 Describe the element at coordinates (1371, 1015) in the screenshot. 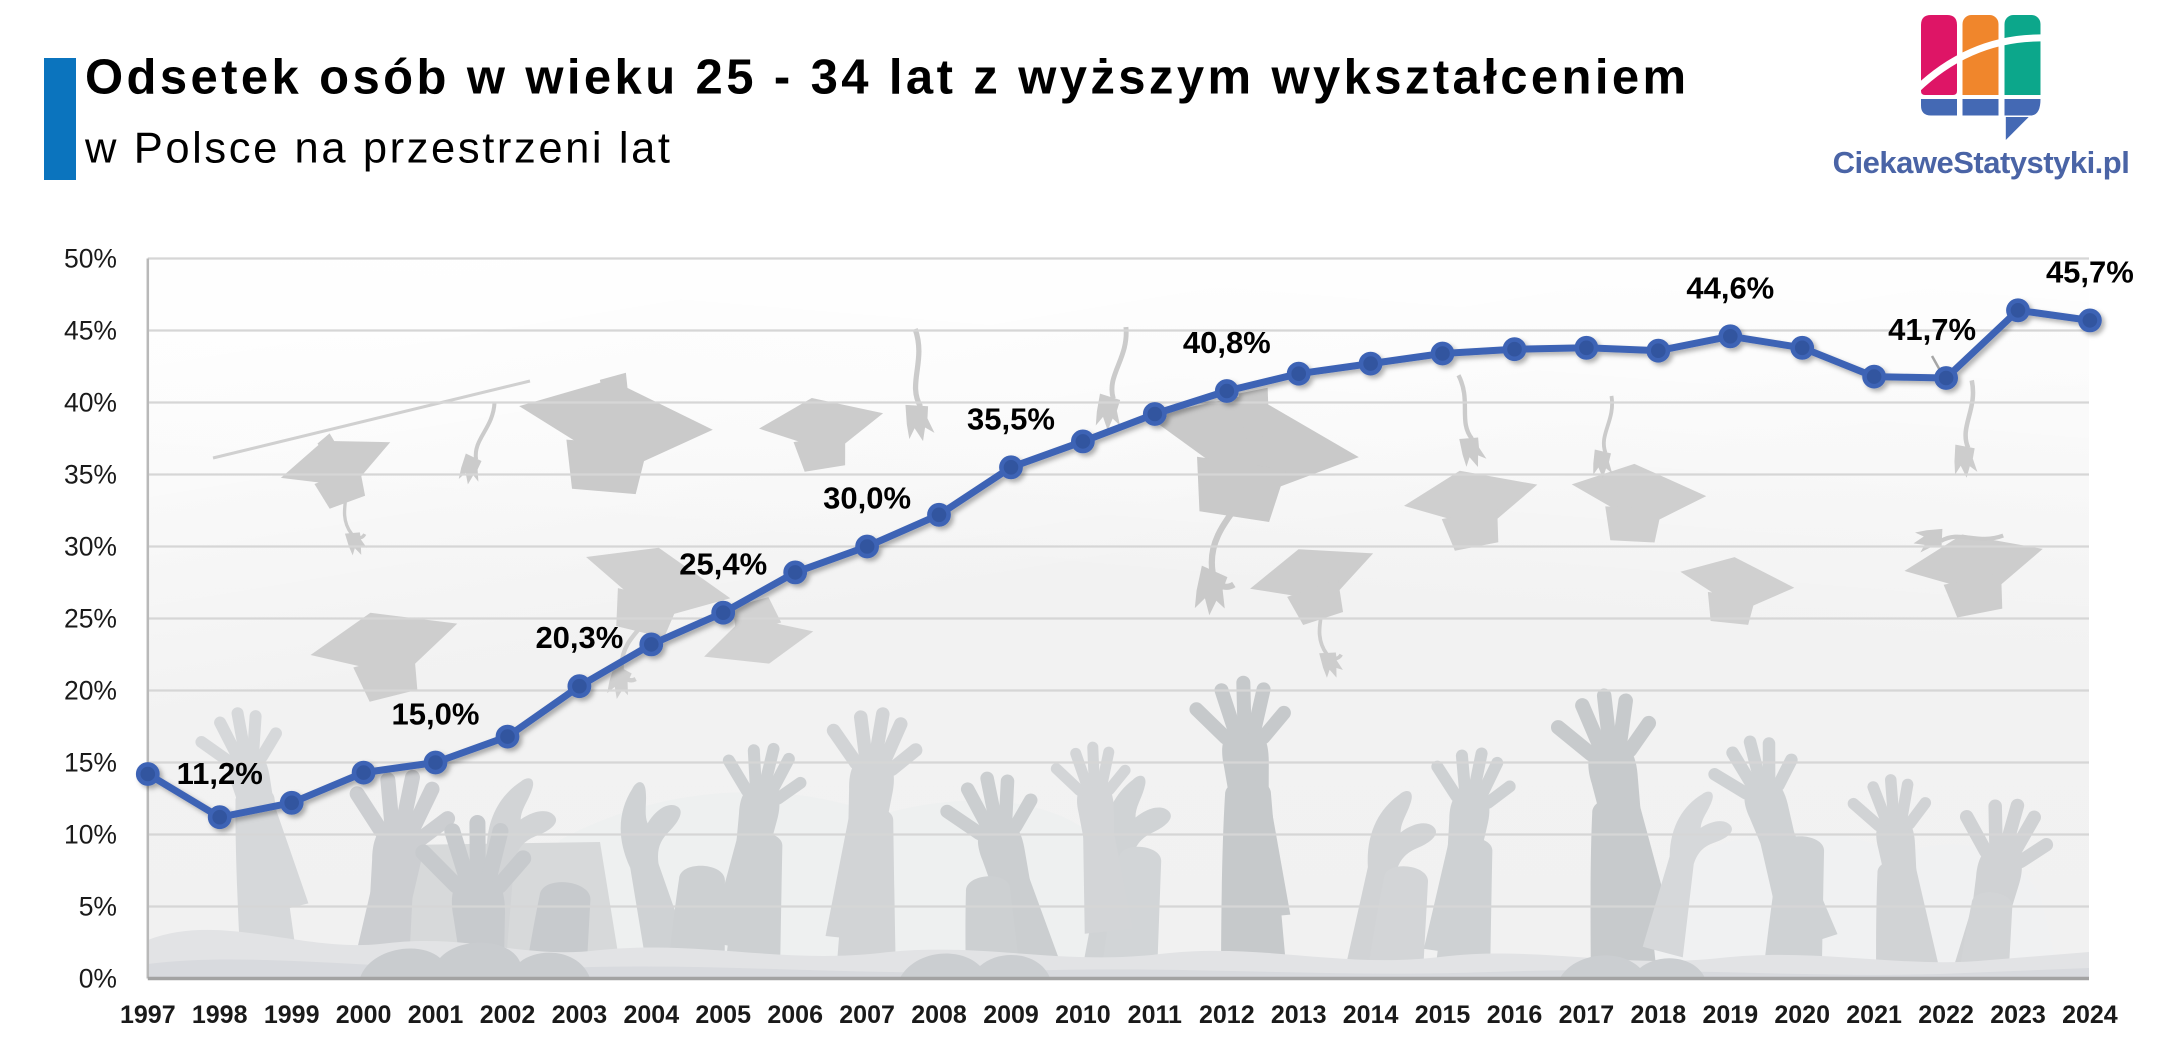

I see `svg-text: 2014` at that location.